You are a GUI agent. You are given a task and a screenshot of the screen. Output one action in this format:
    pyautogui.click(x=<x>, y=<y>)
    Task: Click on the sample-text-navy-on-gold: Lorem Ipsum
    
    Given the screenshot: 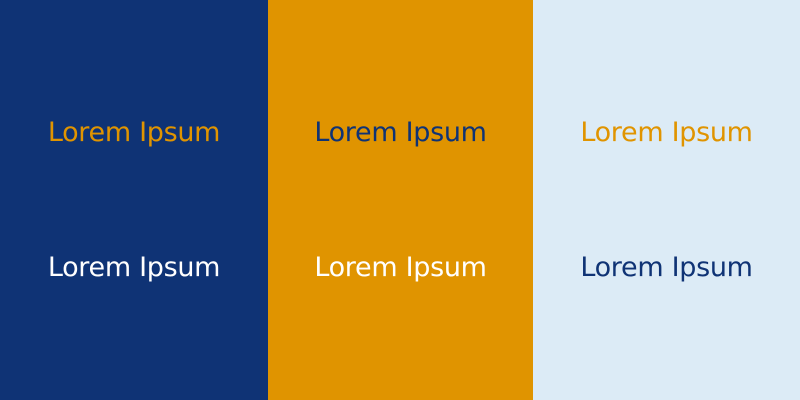 What is the action you would take?
    pyautogui.click(x=400, y=132)
    